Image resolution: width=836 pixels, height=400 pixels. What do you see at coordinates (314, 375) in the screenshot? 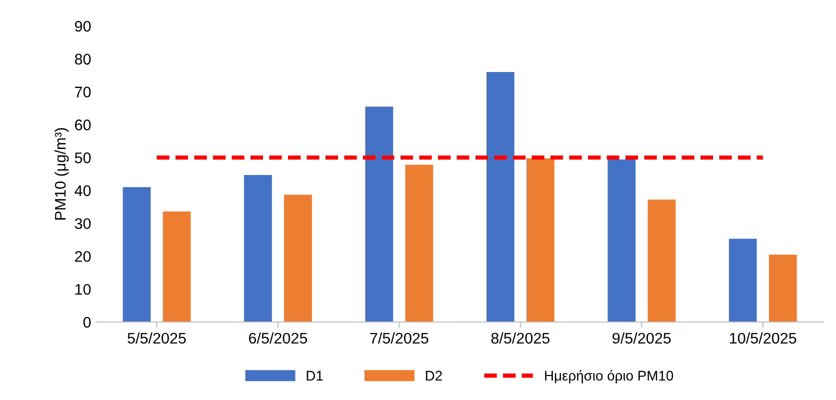
I see `legend-label: D1` at bounding box center [314, 375].